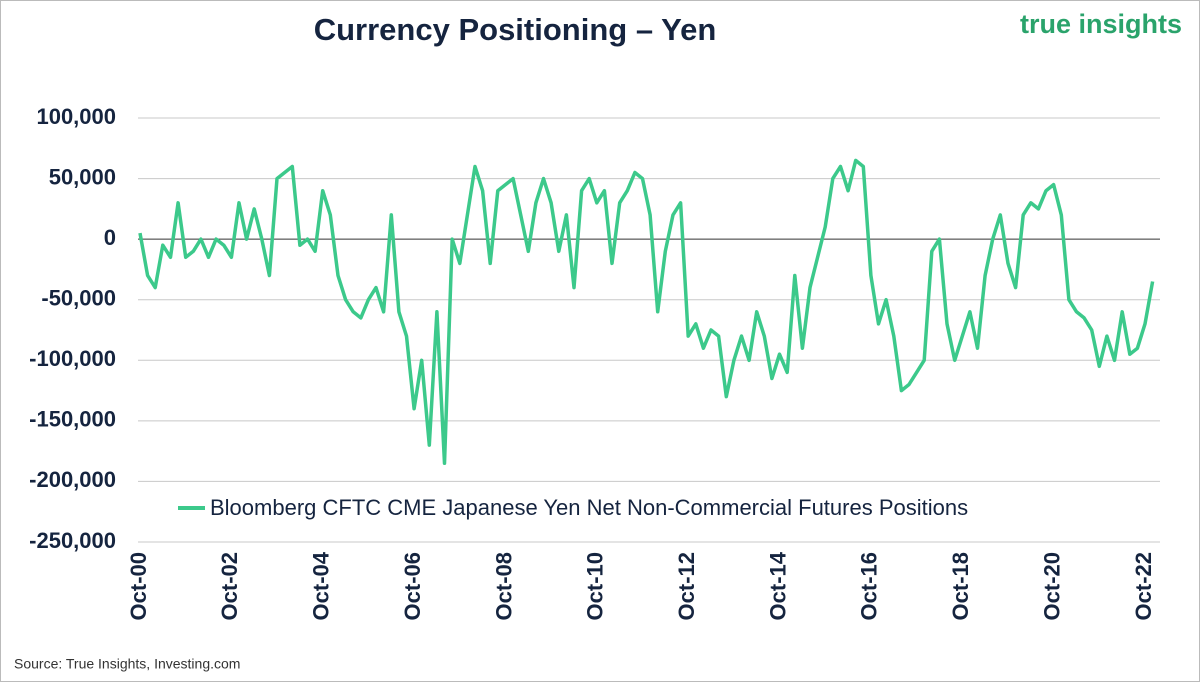 The image size is (1200, 682). What do you see at coordinates (229, 586) in the screenshot?
I see `x-tick-label: Oct-02` at bounding box center [229, 586].